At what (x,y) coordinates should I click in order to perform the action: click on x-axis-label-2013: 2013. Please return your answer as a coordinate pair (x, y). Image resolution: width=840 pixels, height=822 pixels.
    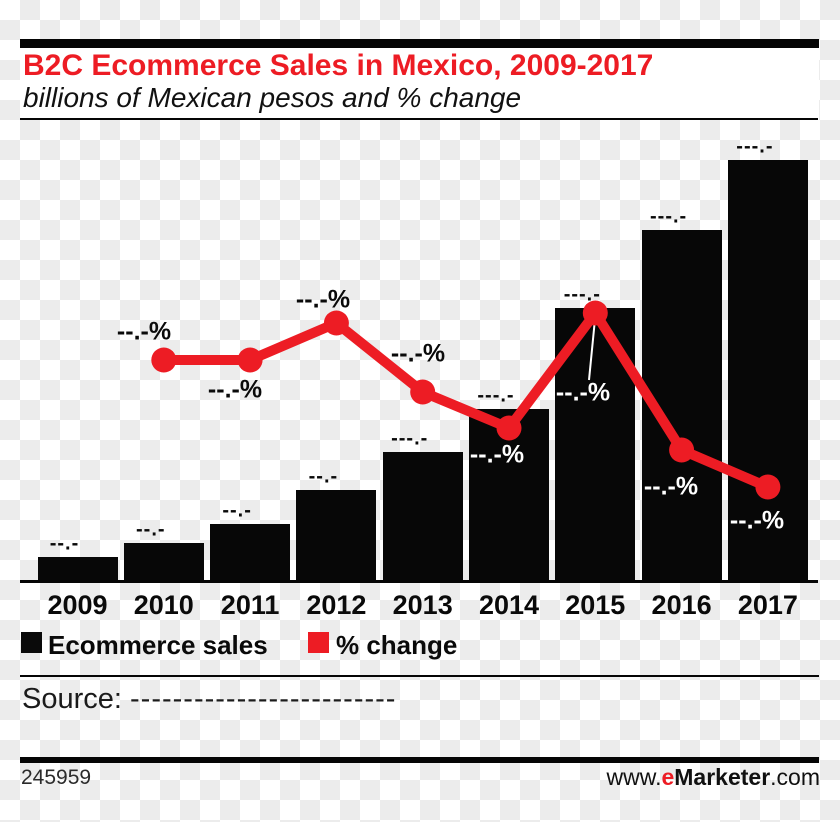
    Looking at the image, I should click on (422, 605).